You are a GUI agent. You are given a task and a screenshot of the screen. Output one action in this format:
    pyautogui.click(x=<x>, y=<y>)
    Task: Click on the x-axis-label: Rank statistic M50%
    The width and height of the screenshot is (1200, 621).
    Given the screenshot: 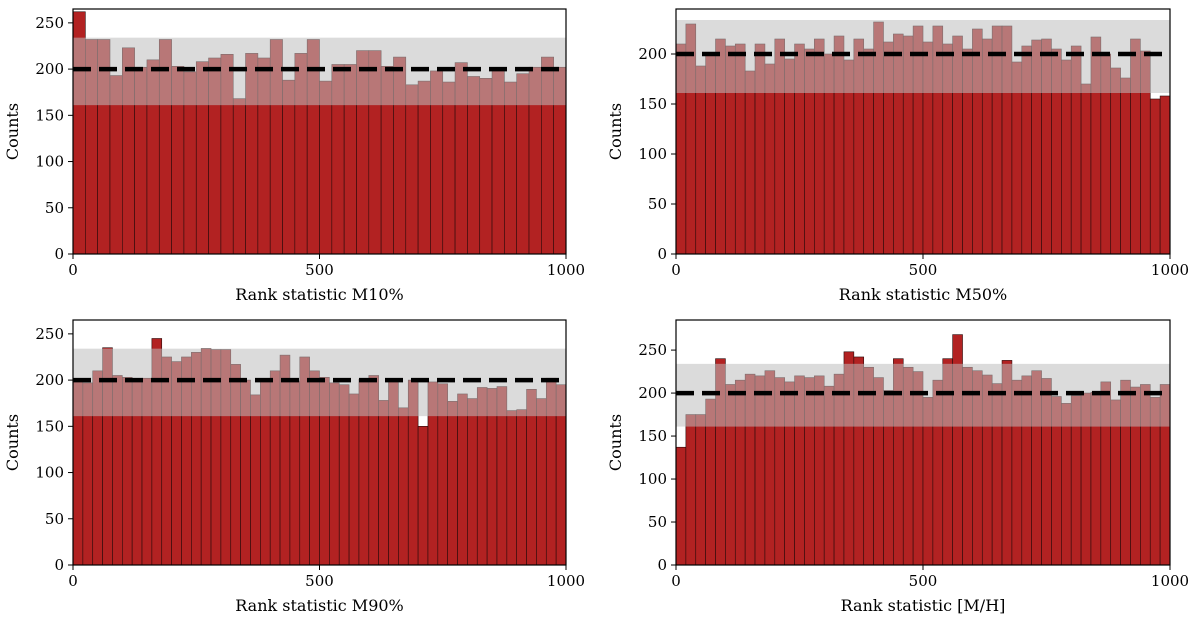 What is the action you would take?
    pyautogui.click(x=923, y=294)
    